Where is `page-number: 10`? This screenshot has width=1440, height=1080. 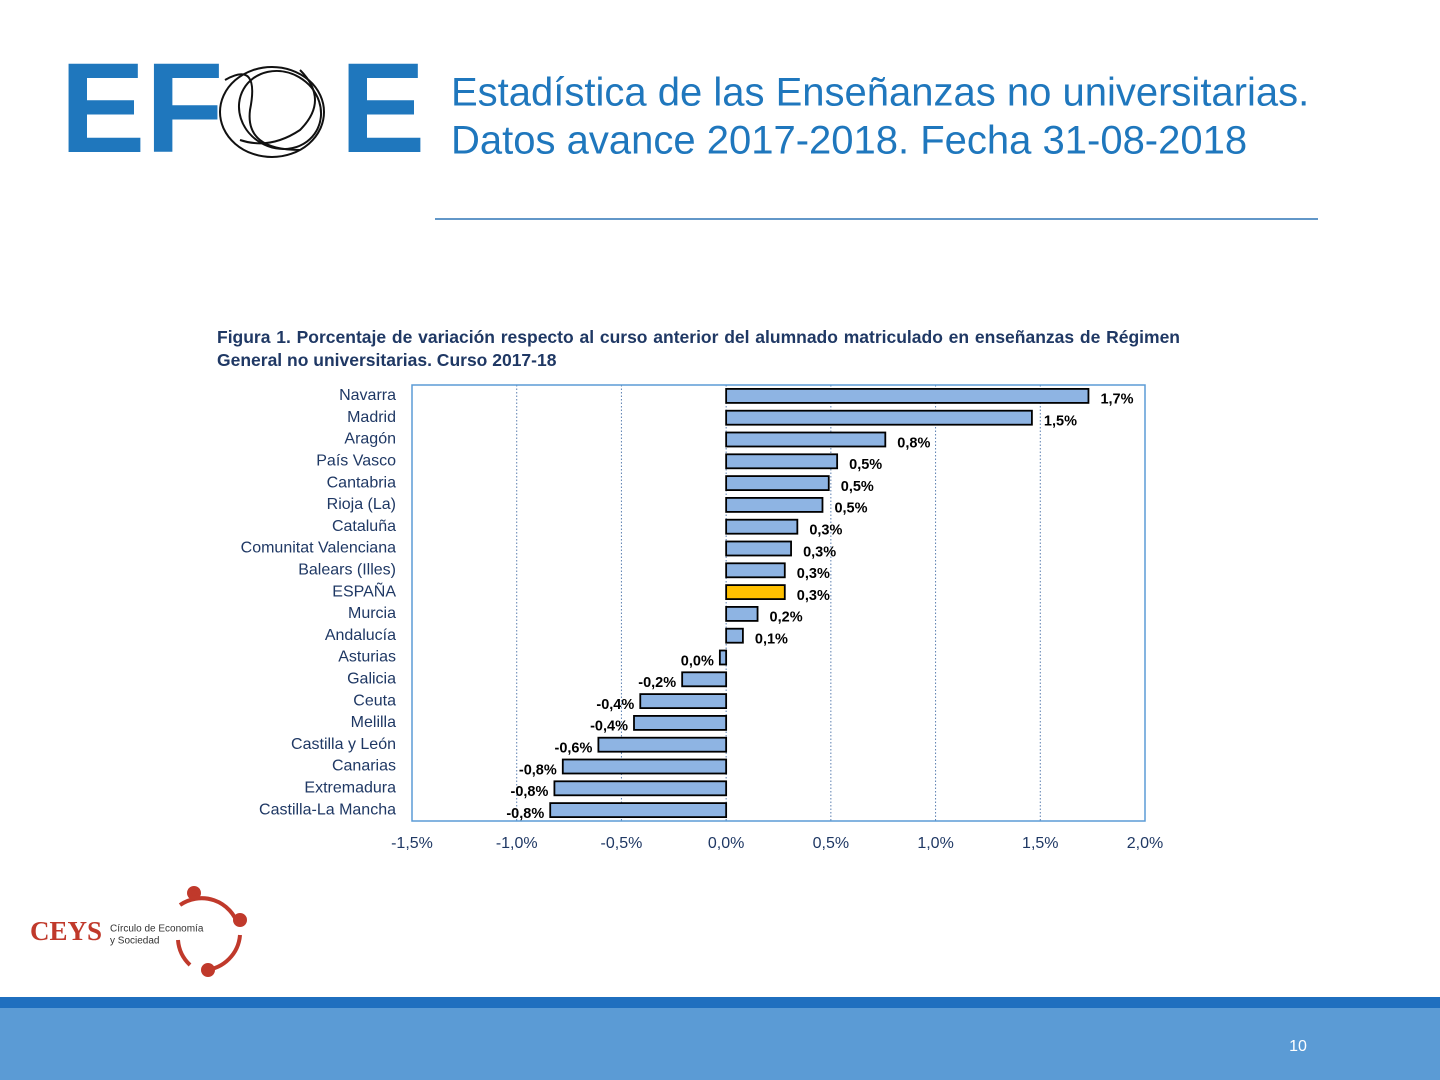 page-number: 10 is located at coordinates (1298, 1046).